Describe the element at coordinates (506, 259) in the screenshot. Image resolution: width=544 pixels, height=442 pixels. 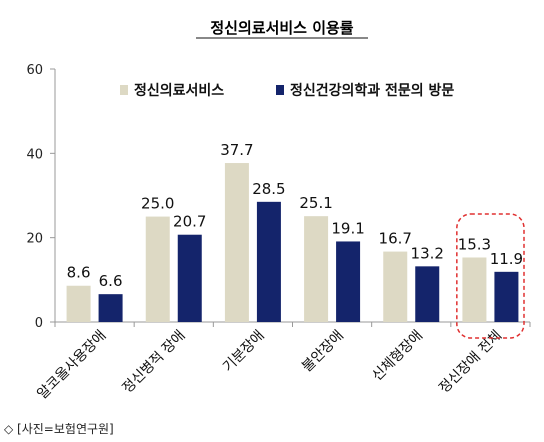
I see `data-label: 11.9` at that location.